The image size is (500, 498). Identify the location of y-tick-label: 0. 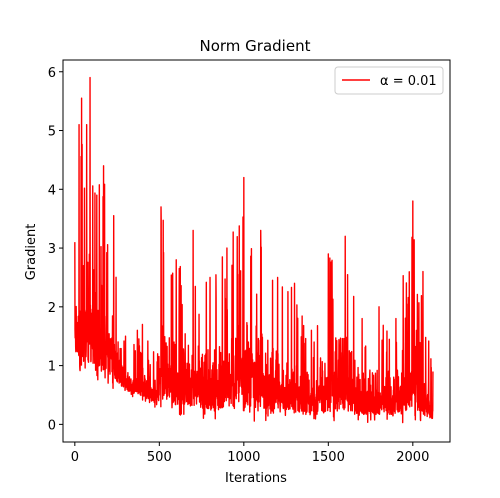
(52, 425).